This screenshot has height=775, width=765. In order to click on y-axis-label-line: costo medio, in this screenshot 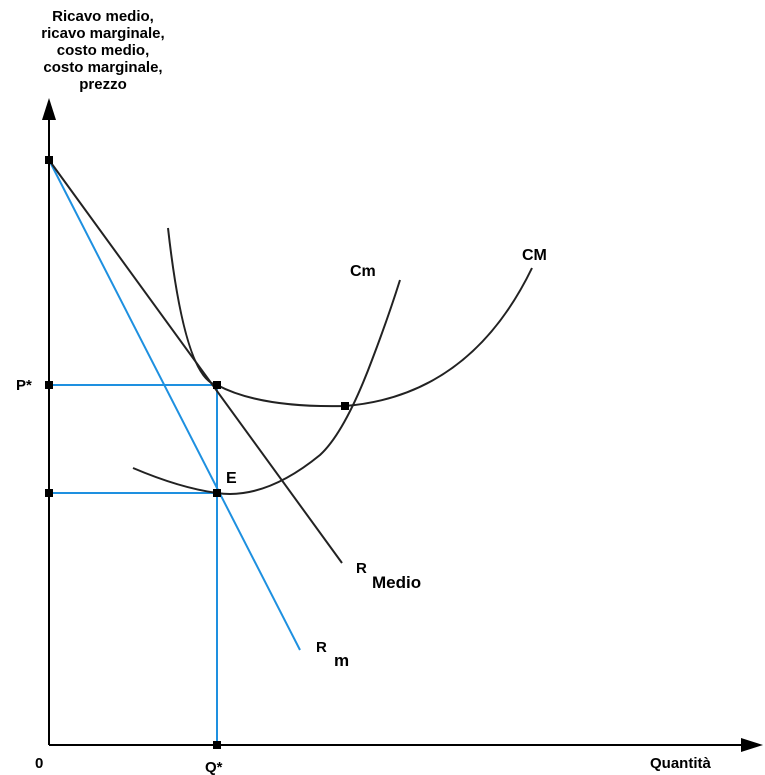, I will do `click(103, 50)`.